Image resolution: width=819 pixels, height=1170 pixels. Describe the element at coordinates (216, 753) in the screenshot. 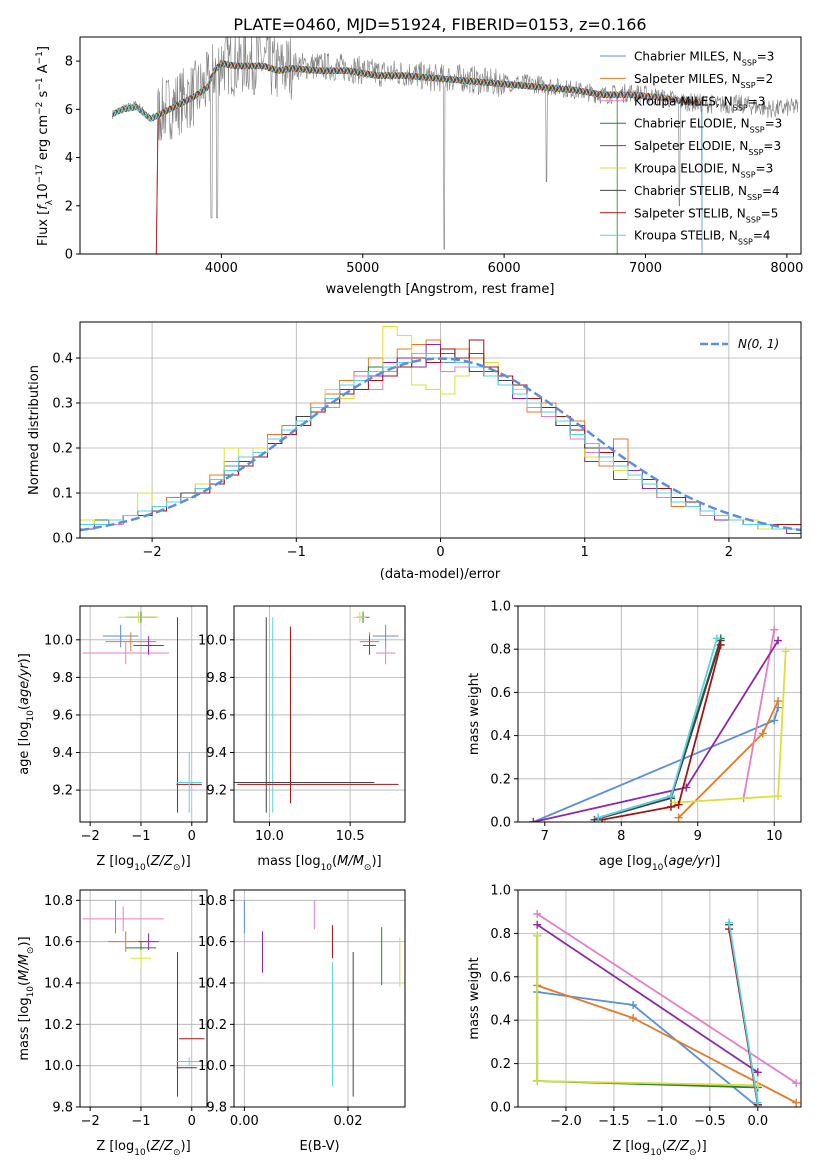

I see `y-tick-label: 9.4` at that location.